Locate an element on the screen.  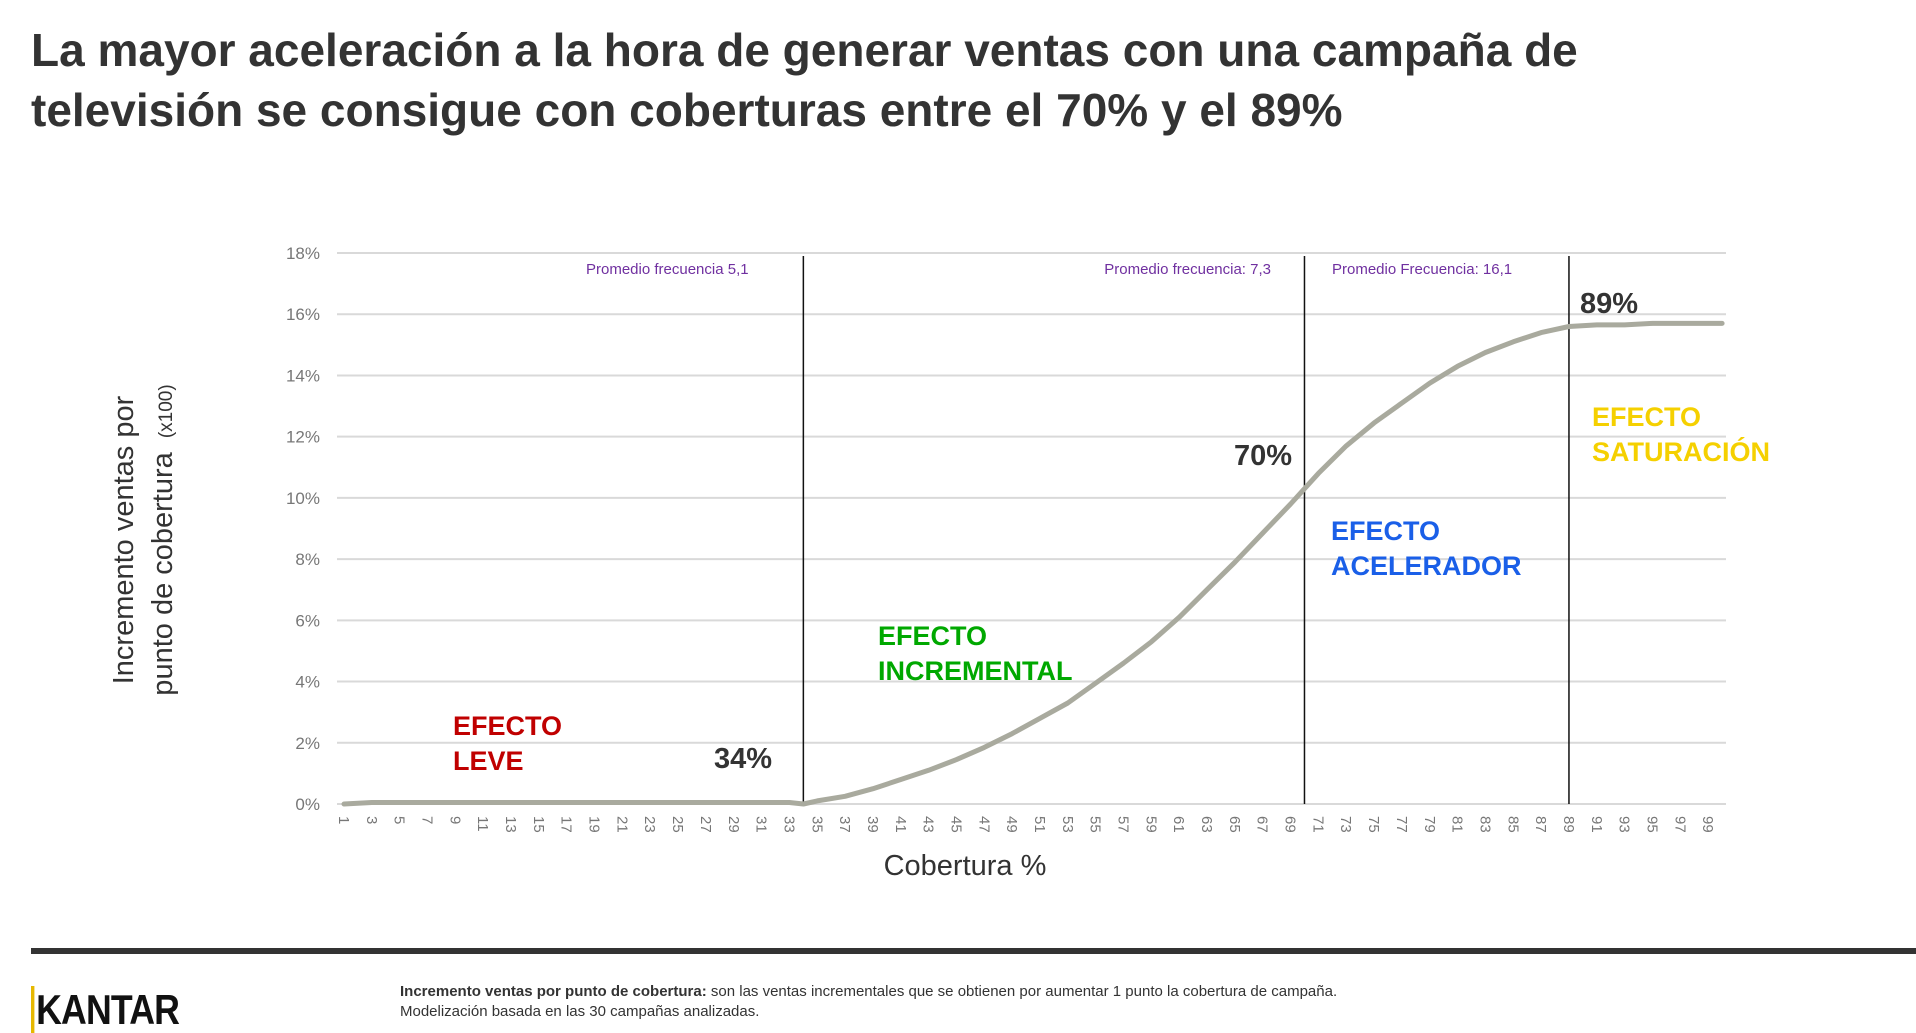
x-tick-label: 83 is located at coordinates (1484, 824).